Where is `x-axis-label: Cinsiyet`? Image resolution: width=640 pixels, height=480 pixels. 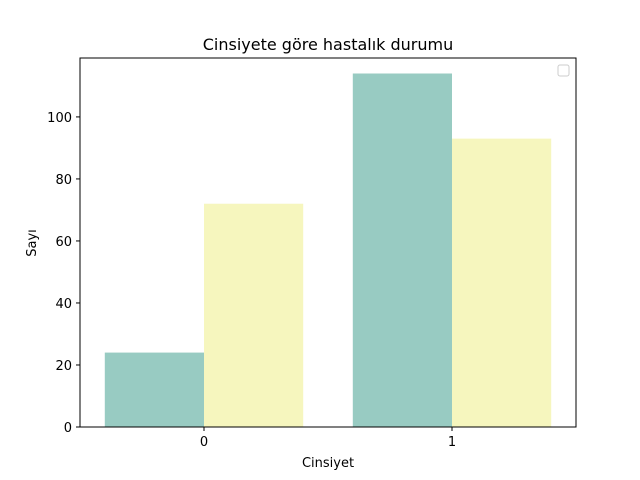 x-axis-label: Cinsiyet is located at coordinates (328, 463).